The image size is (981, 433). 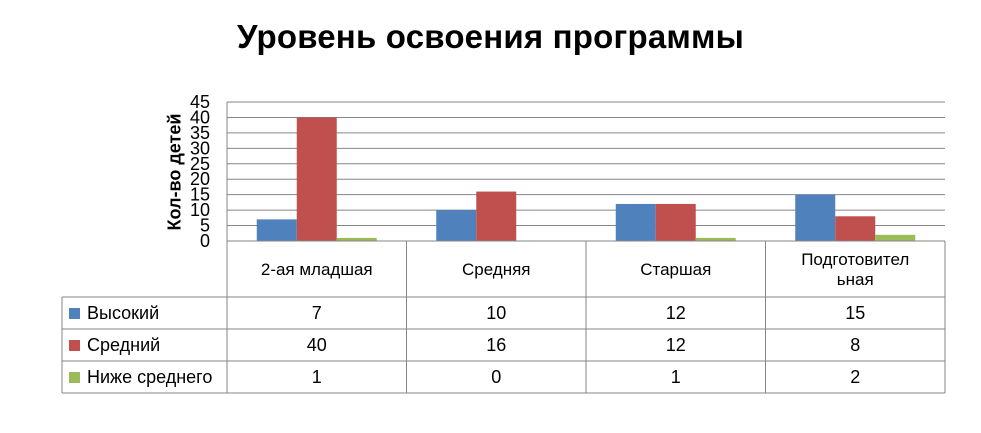 I want to click on y-tick-label: 45, so click(x=200, y=102).